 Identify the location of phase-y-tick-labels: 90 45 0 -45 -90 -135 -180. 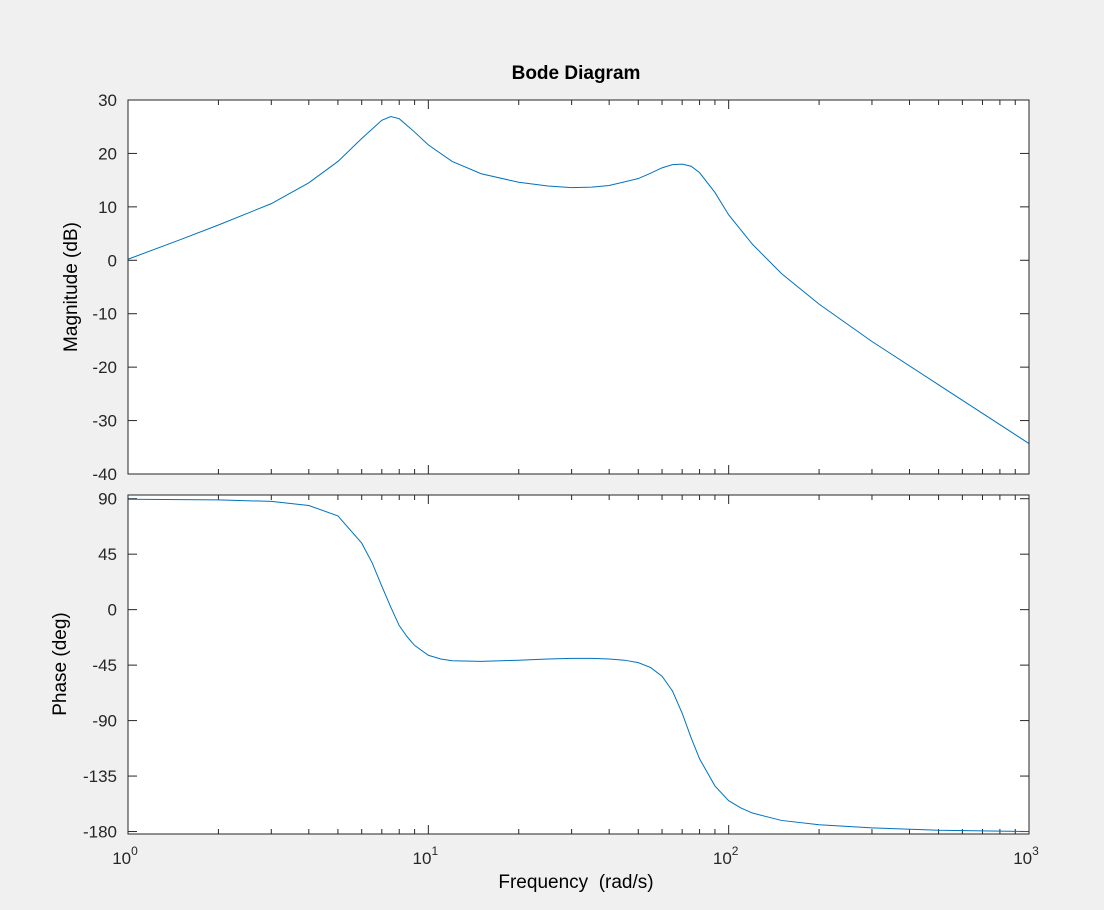
(100, 666).